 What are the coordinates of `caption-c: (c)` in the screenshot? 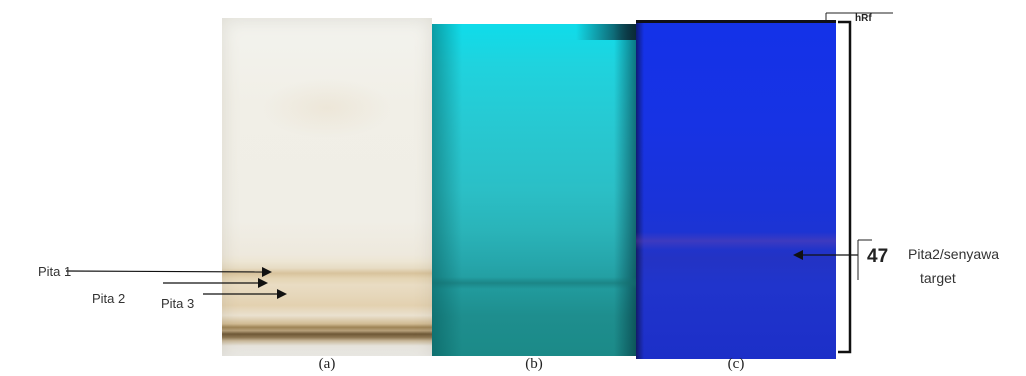 It's located at (736, 364).